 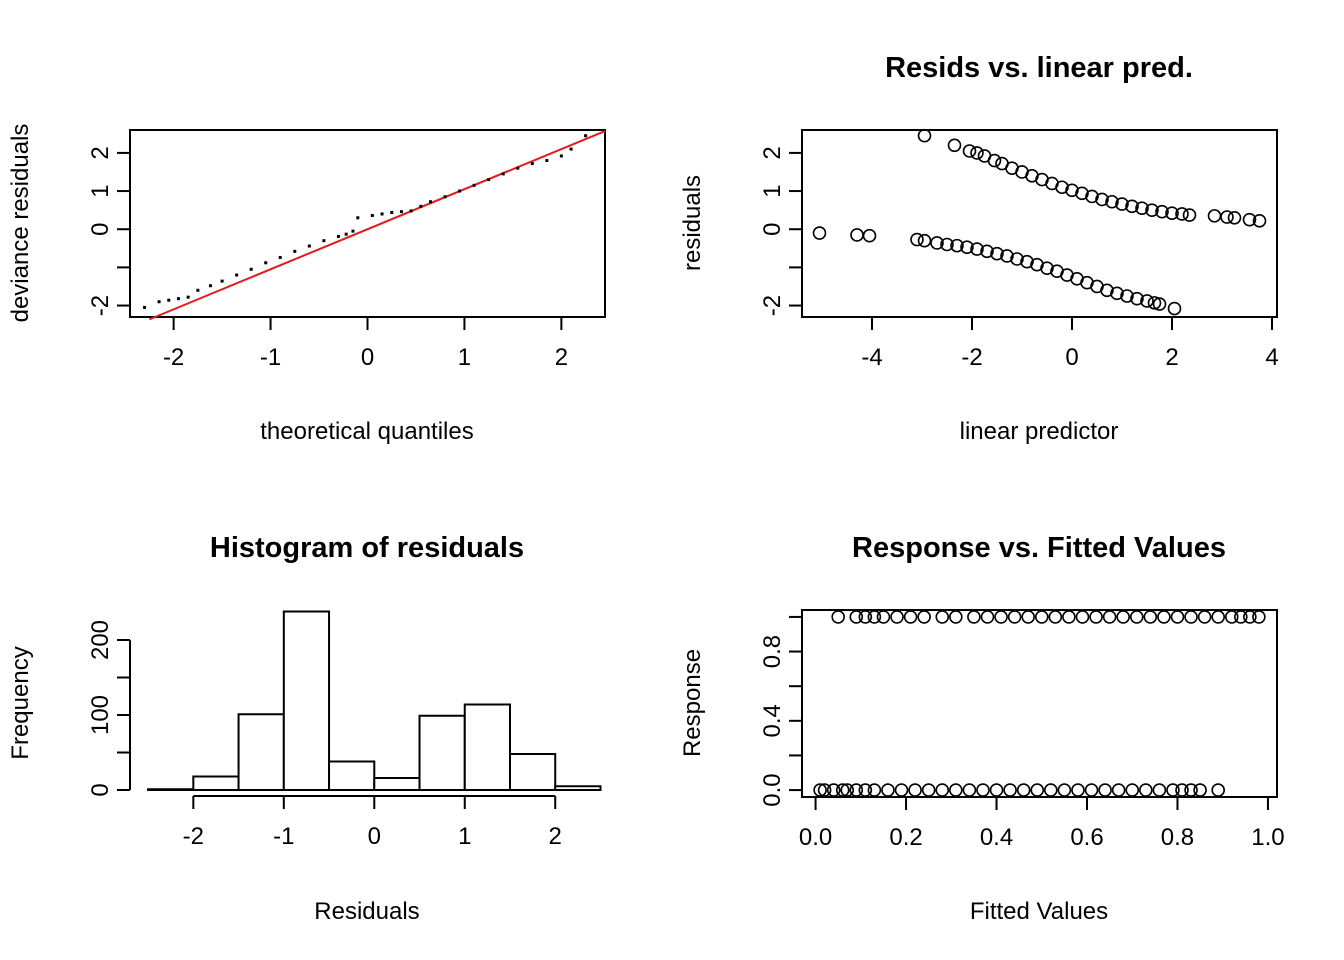 What do you see at coordinates (283, 836) in the screenshot?
I see `x-tick-label: -1` at bounding box center [283, 836].